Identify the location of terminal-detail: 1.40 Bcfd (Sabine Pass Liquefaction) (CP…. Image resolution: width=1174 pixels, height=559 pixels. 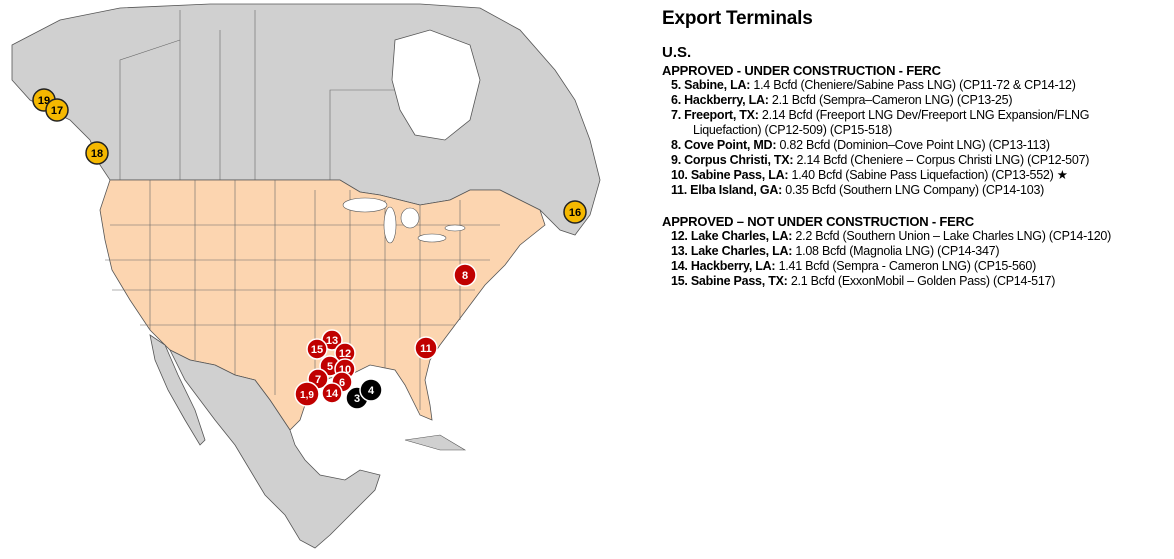
(928, 175).